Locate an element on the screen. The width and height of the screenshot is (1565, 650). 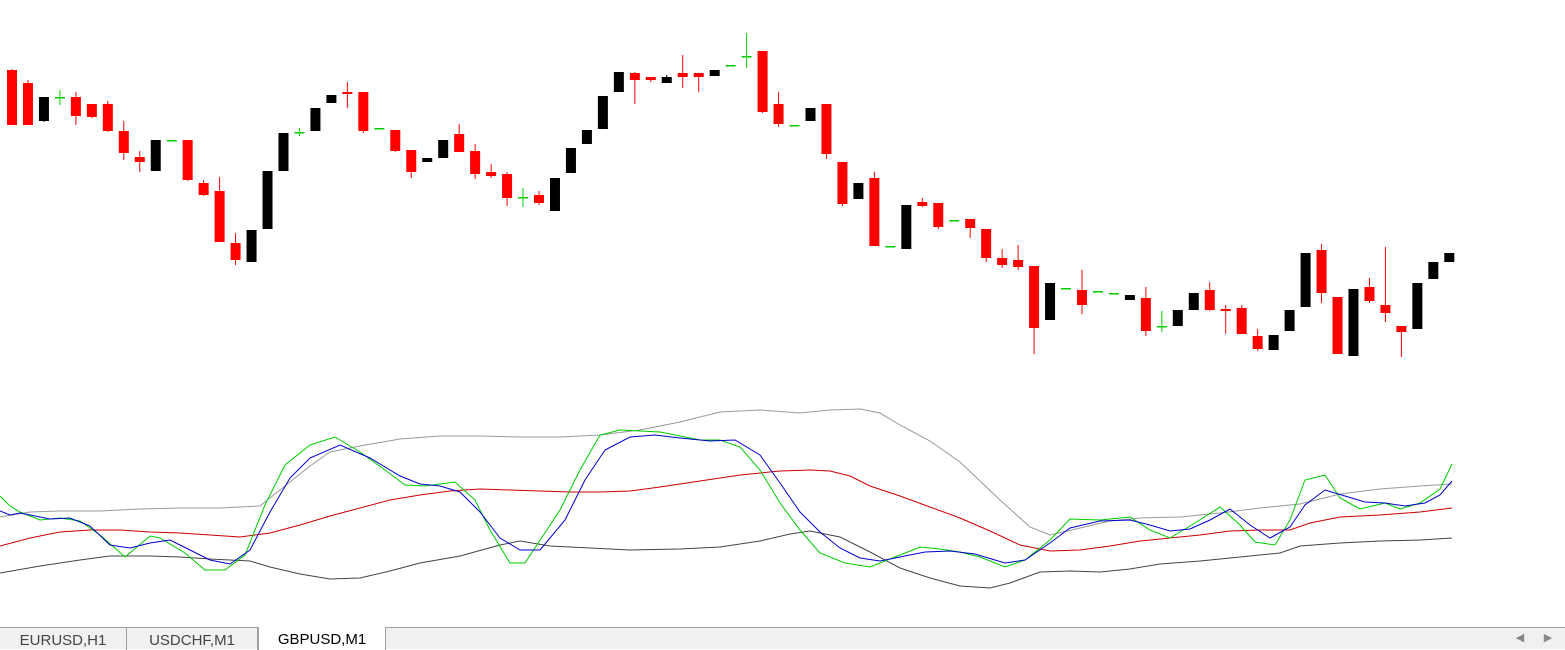
tab-eurusd-h1: EURUSD,H1 is located at coordinates (63, 639).